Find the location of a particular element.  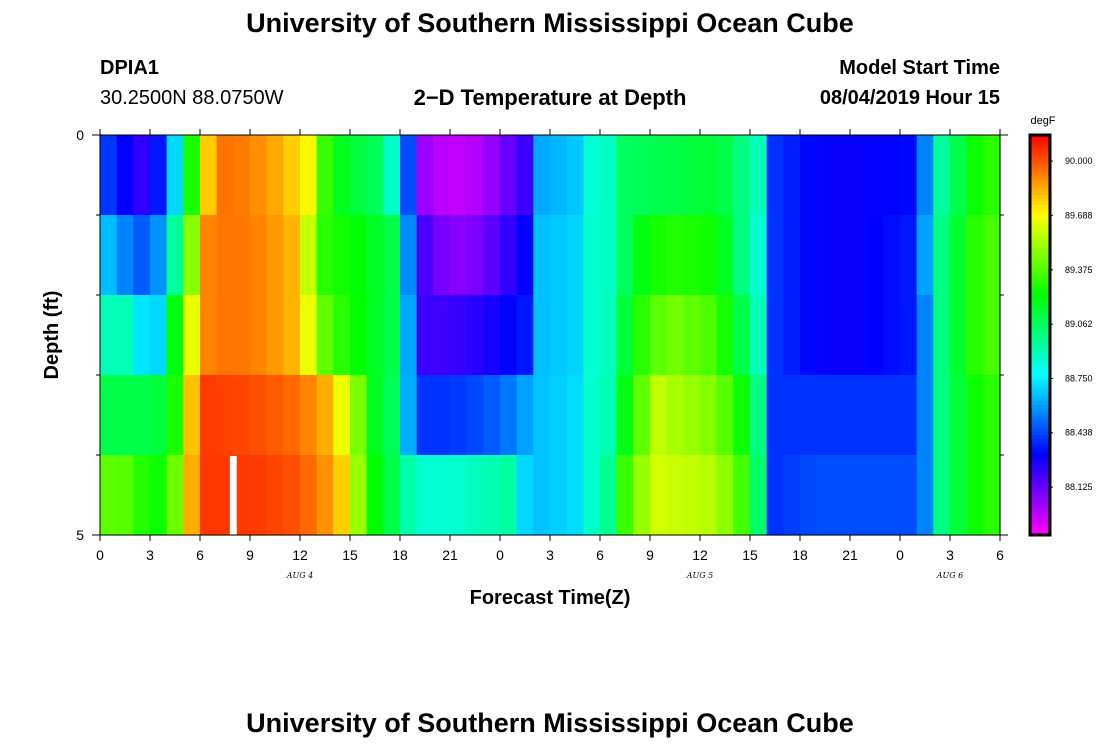

colorbar-label: 89.375 is located at coordinates (1079, 270).